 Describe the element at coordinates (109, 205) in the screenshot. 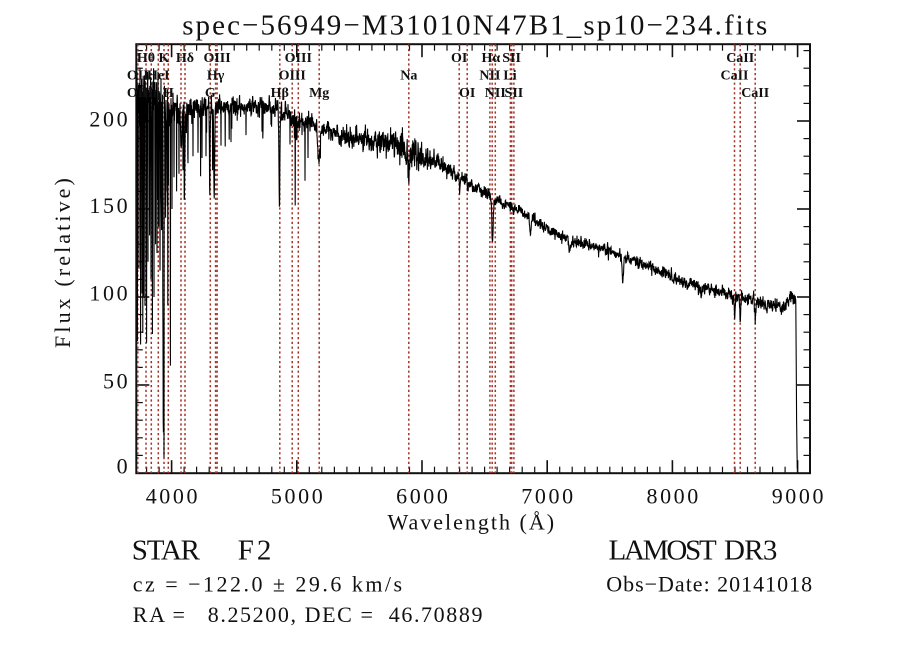

I see `svg-text: 150` at that location.